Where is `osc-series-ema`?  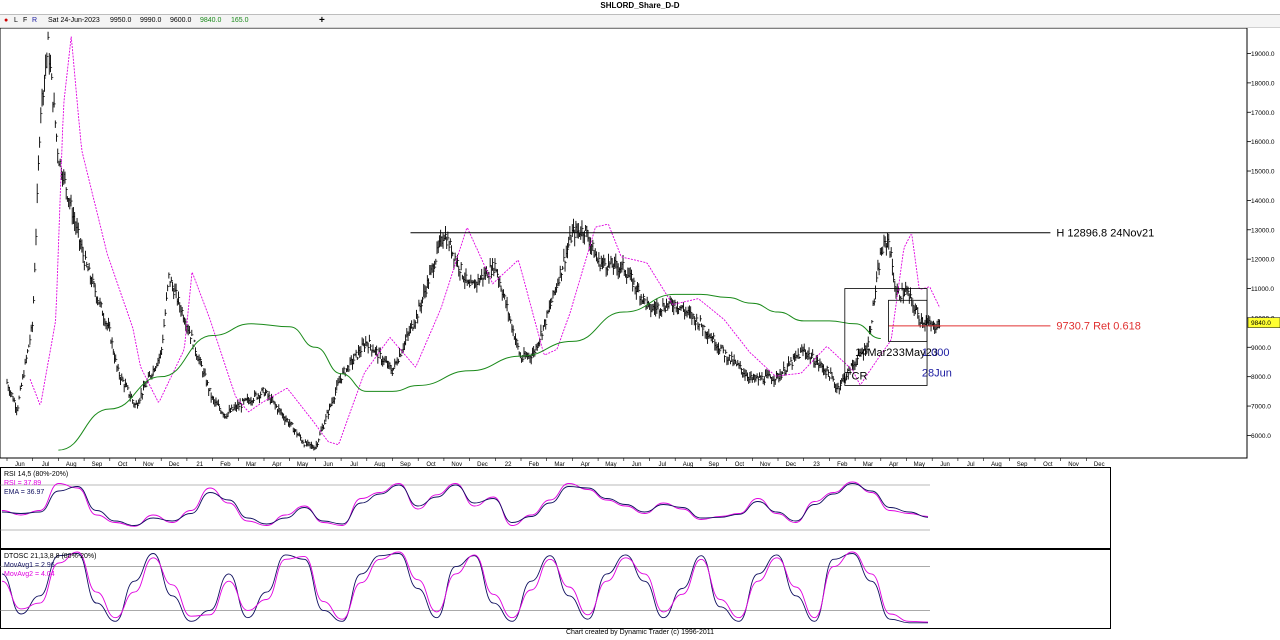 osc-series-ema is located at coordinates (465, 504).